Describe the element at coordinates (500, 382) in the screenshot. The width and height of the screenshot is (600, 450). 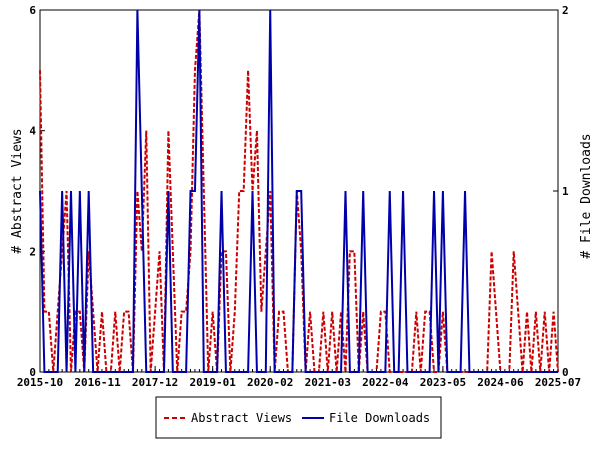
I see `x-tick-label: 2024-06` at that location.